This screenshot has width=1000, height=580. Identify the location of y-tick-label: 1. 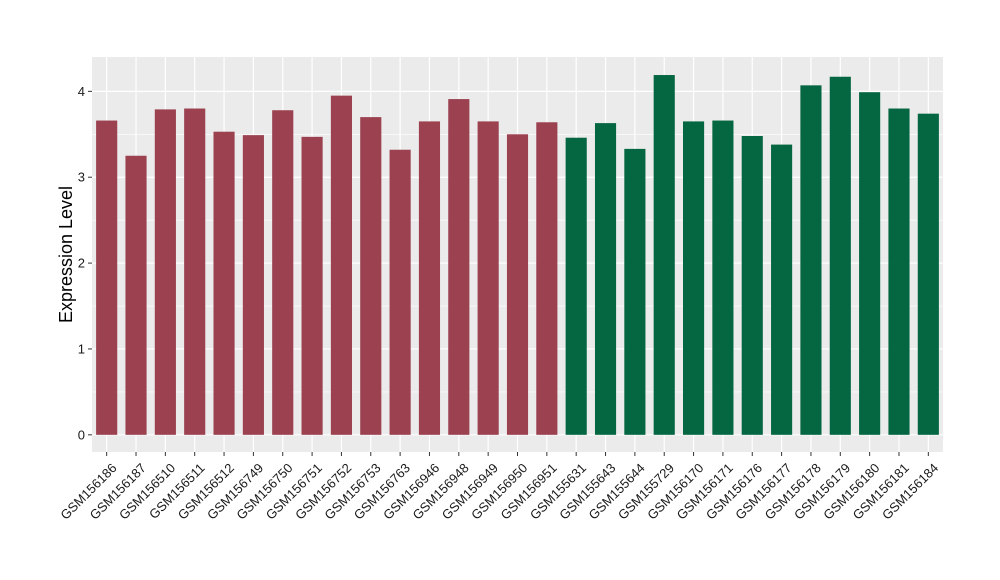
(81, 348).